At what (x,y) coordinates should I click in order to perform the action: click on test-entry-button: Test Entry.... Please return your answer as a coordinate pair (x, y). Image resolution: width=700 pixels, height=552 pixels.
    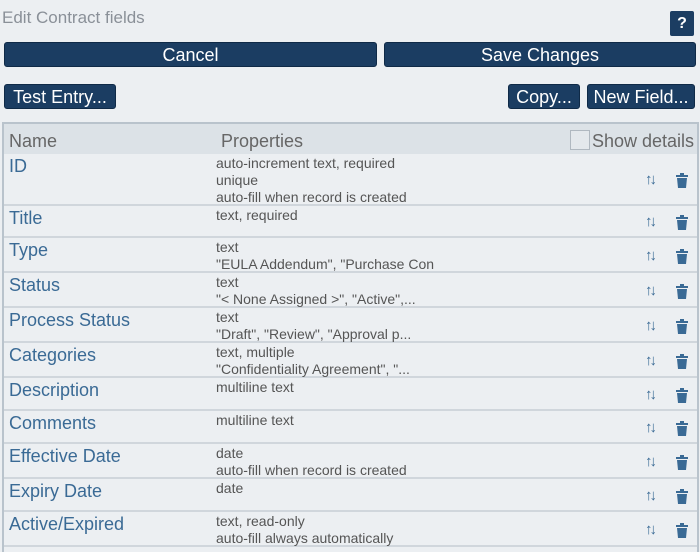
    Looking at the image, I should click on (60, 96).